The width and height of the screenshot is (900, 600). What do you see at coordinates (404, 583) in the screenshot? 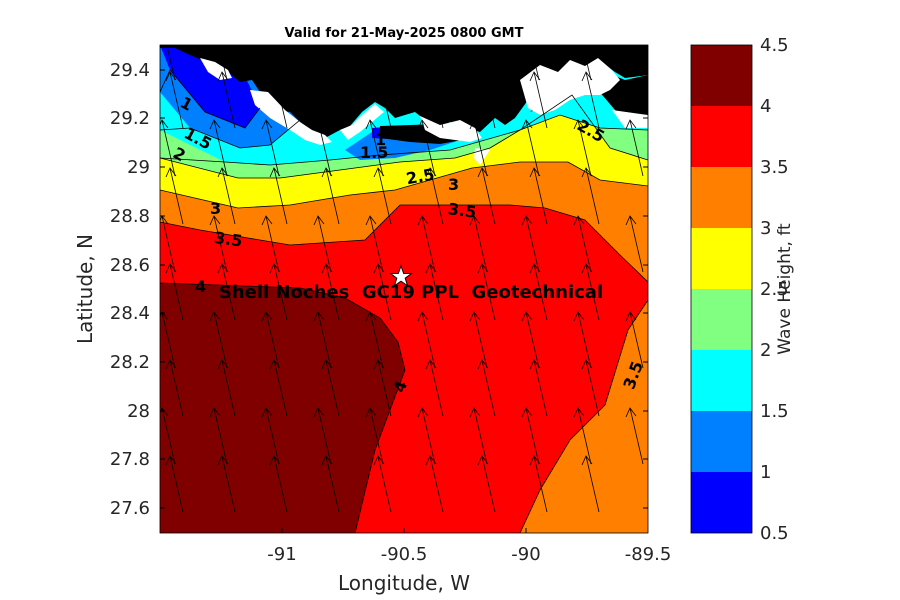
I see `x-axis-label: Longitude, W` at bounding box center [404, 583].